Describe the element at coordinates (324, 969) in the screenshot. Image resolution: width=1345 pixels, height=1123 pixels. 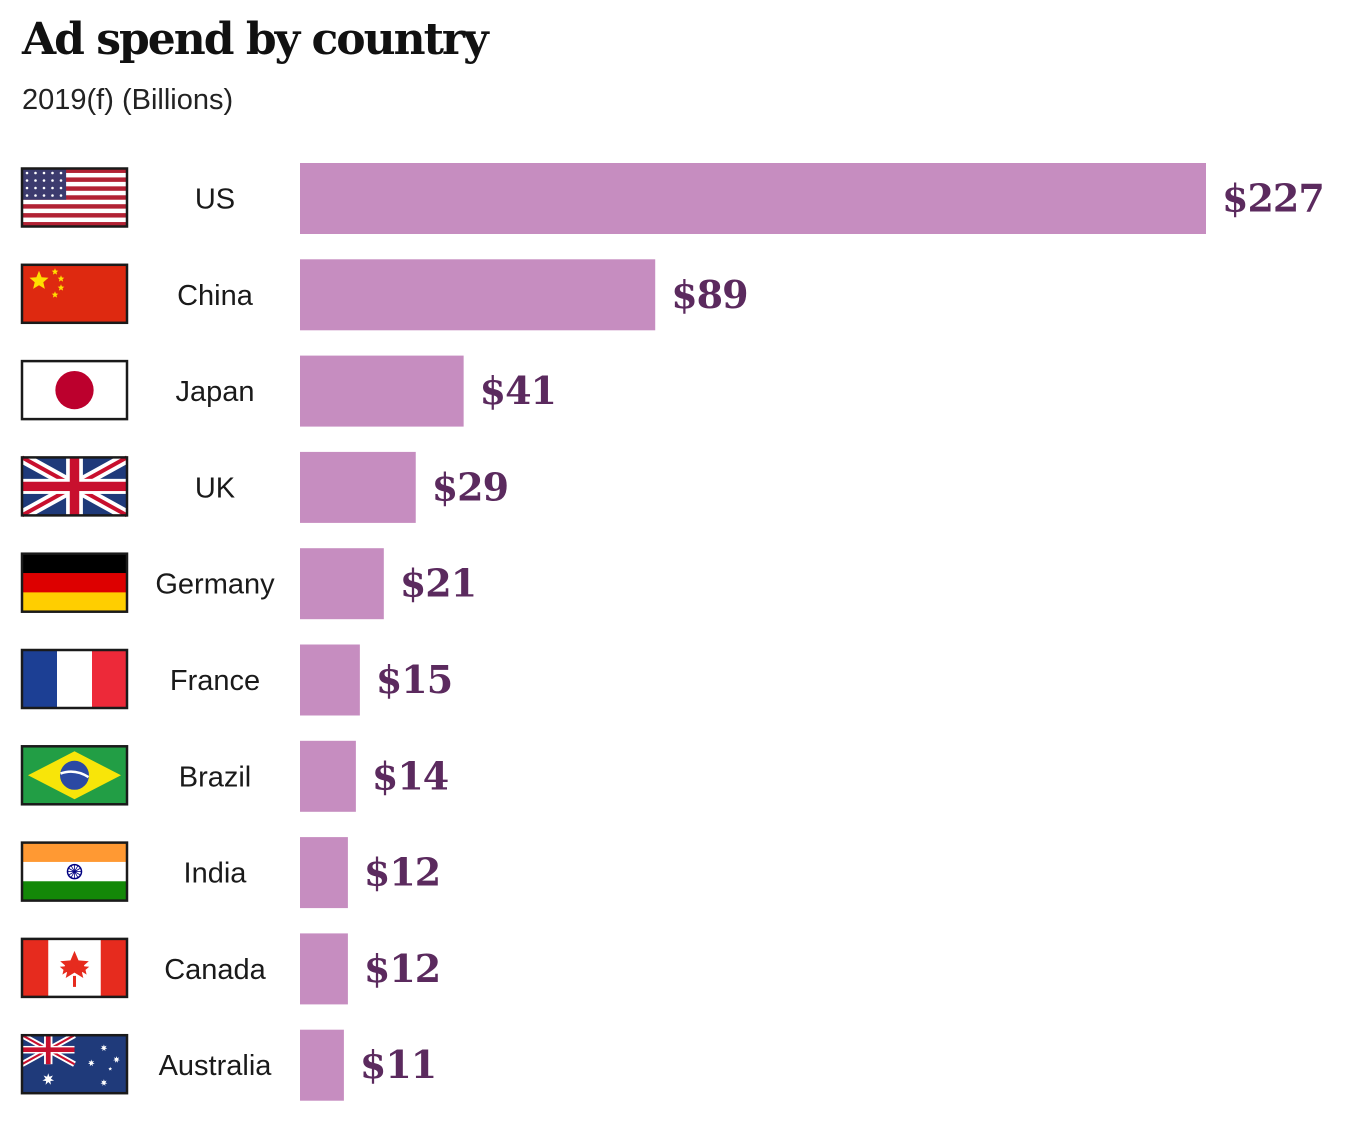
I see `bar-canada` at that location.